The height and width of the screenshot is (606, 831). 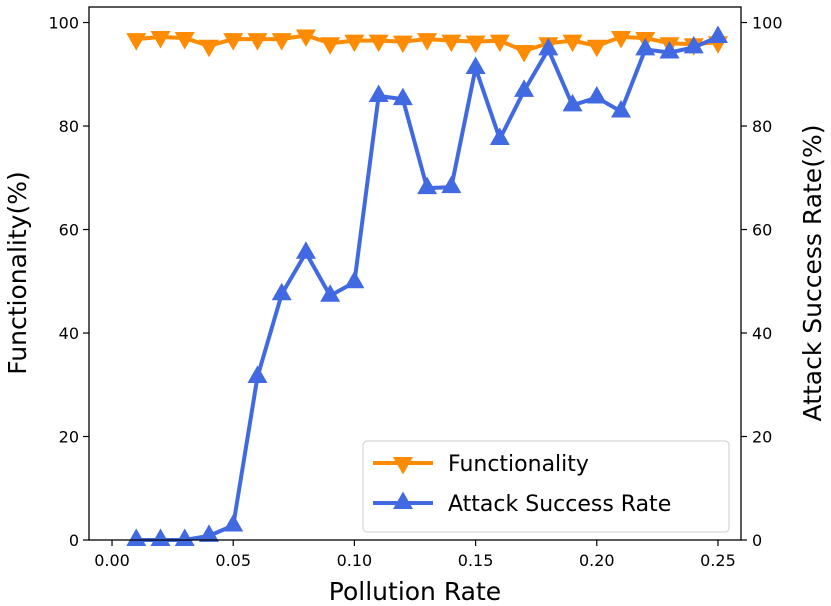 What do you see at coordinates (112, 560) in the screenshot?
I see `x-tick-label: 0.00` at bounding box center [112, 560].